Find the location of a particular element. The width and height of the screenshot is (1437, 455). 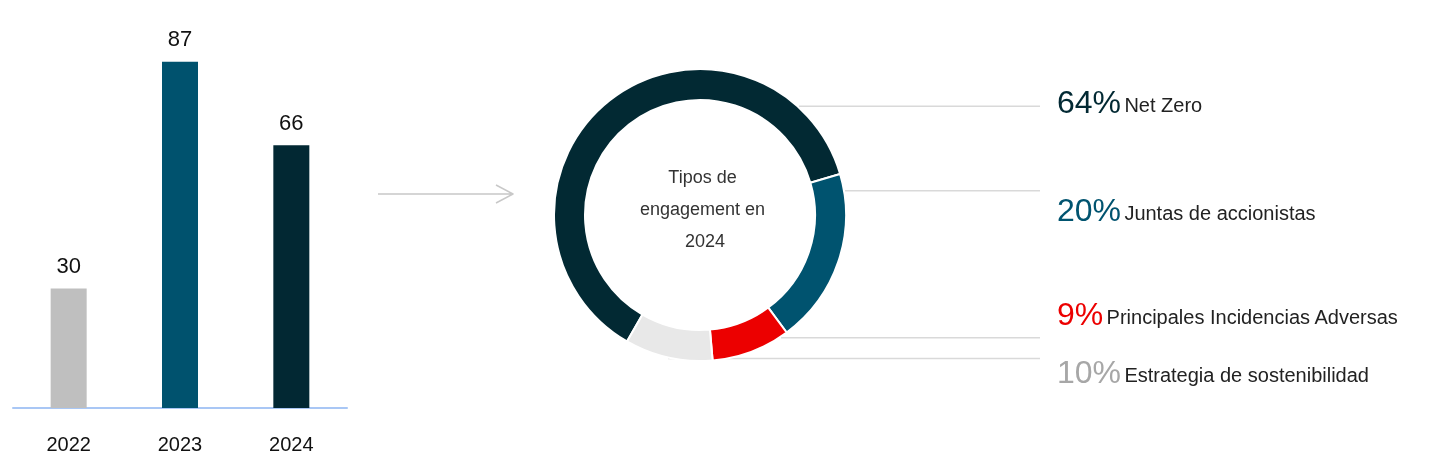

data-label: 64% is located at coordinates (1089, 102).